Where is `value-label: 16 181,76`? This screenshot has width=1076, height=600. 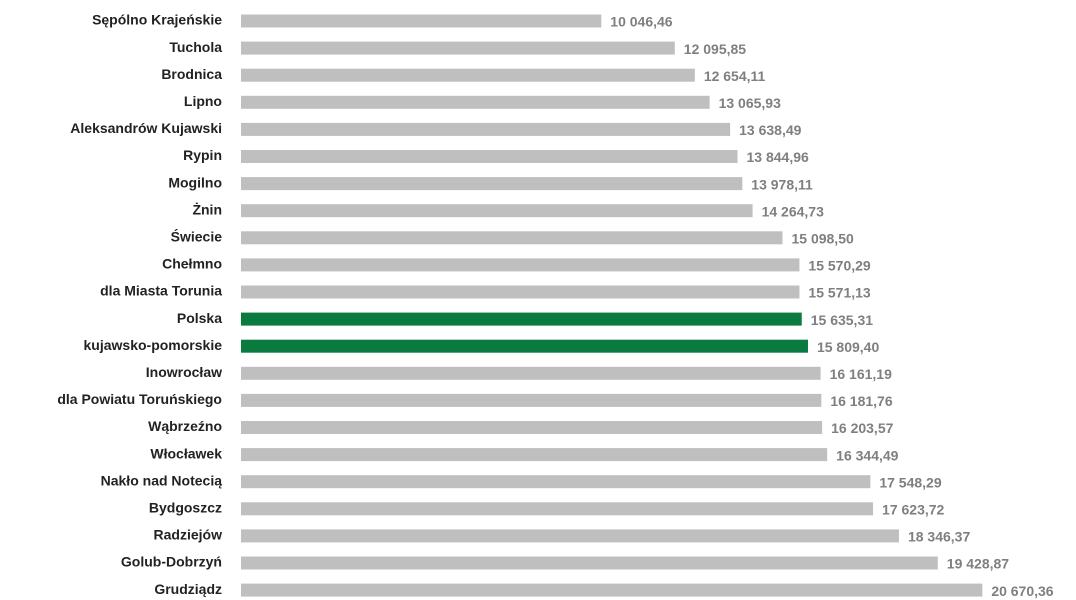
value-label: 16 181,76 is located at coordinates (861, 401).